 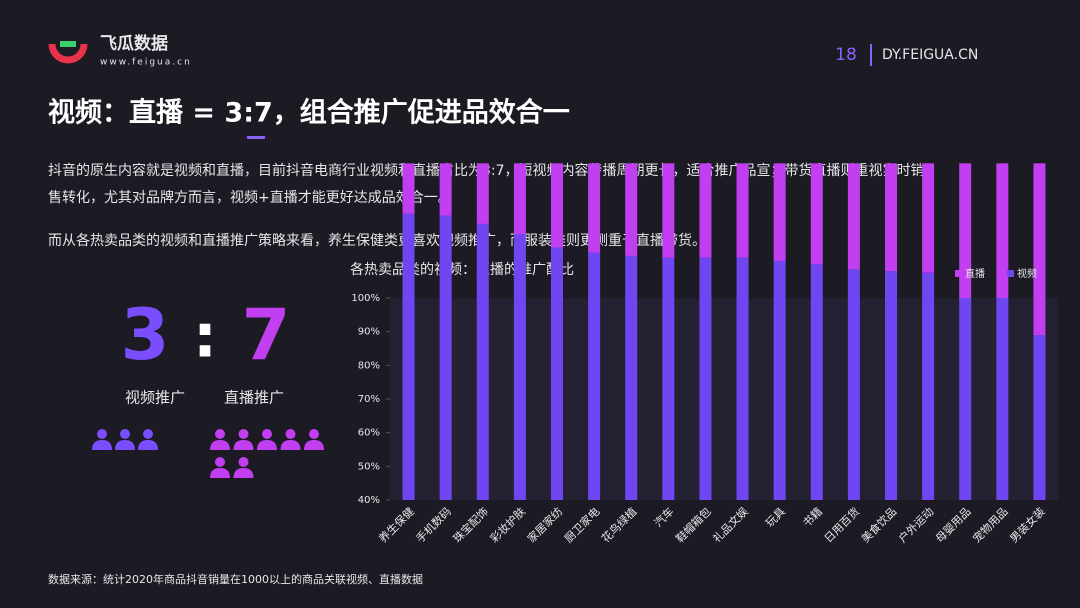 I want to click on ratio-left-label: 视频推广, so click(x=155, y=398).